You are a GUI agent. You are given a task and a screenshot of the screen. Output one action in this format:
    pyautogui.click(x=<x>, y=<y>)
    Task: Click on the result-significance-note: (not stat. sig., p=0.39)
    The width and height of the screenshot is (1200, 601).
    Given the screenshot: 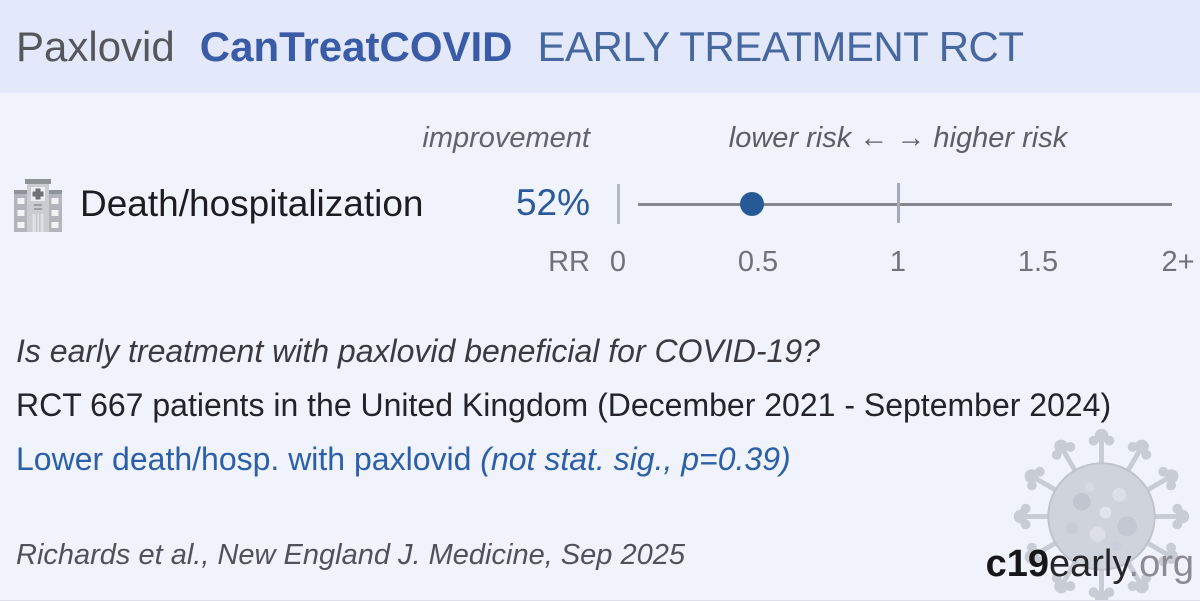 What is the action you would take?
    pyautogui.click(x=635, y=459)
    